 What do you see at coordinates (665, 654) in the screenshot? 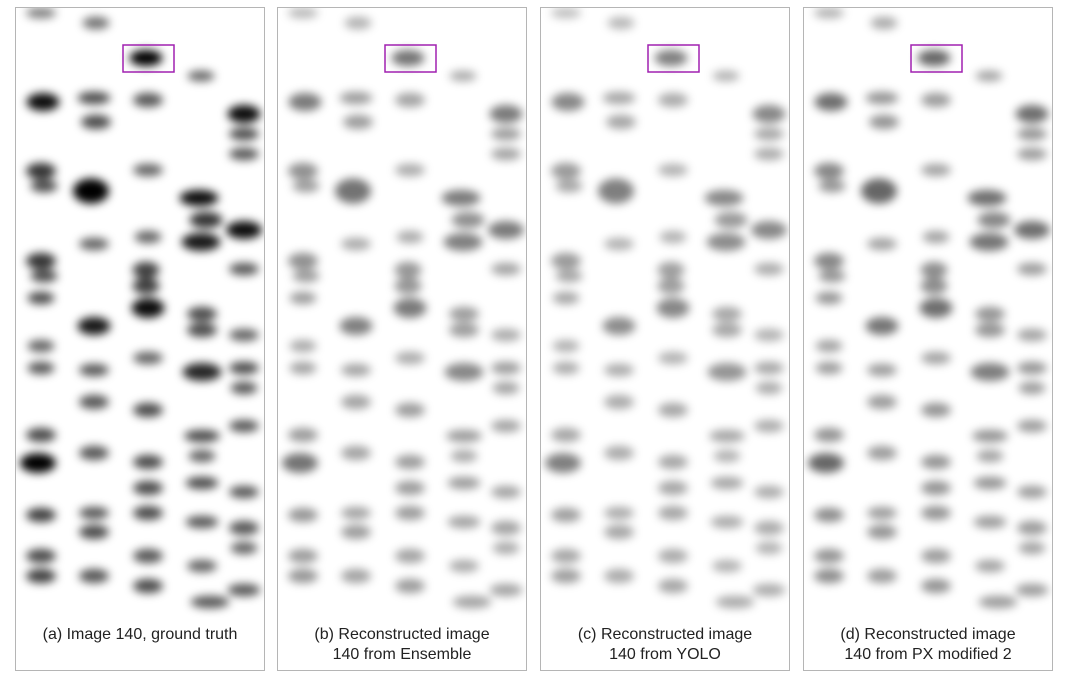
I see `caption-line: 140 from YOLO` at bounding box center [665, 654].